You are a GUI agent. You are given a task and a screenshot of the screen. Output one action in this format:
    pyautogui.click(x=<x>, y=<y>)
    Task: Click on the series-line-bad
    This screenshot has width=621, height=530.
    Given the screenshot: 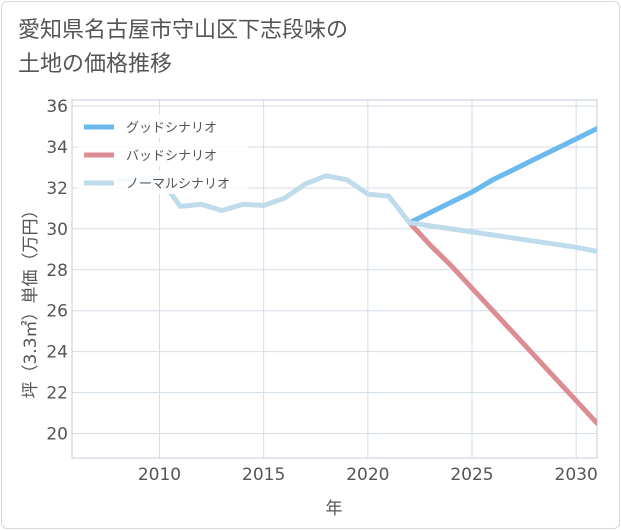 What is the action you would take?
    pyautogui.click(x=502, y=323)
    